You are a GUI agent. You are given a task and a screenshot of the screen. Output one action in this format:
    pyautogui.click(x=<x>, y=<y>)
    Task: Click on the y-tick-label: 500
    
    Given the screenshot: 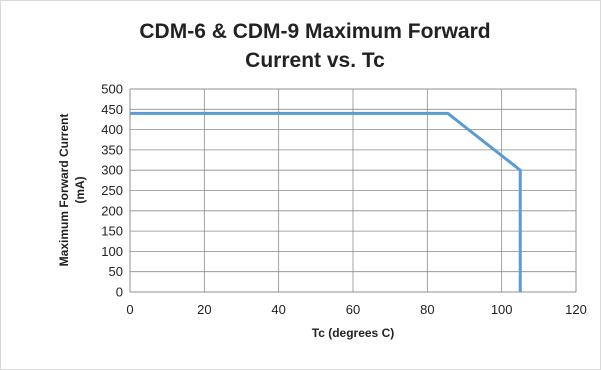 What is the action you would take?
    pyautogui.click(x=112, y=89)
    